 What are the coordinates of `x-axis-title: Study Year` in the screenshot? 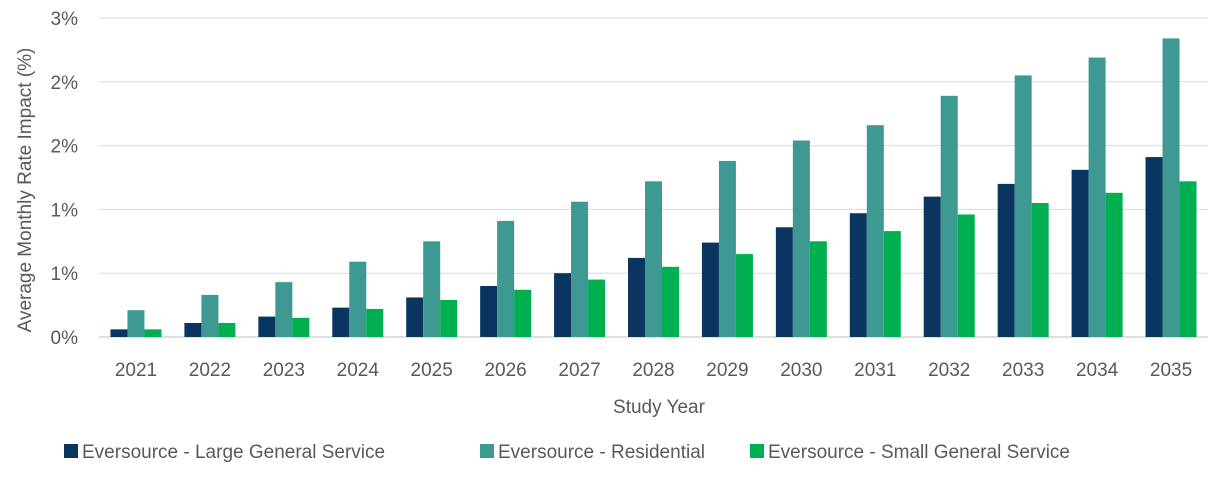 It's located at (659, 407).